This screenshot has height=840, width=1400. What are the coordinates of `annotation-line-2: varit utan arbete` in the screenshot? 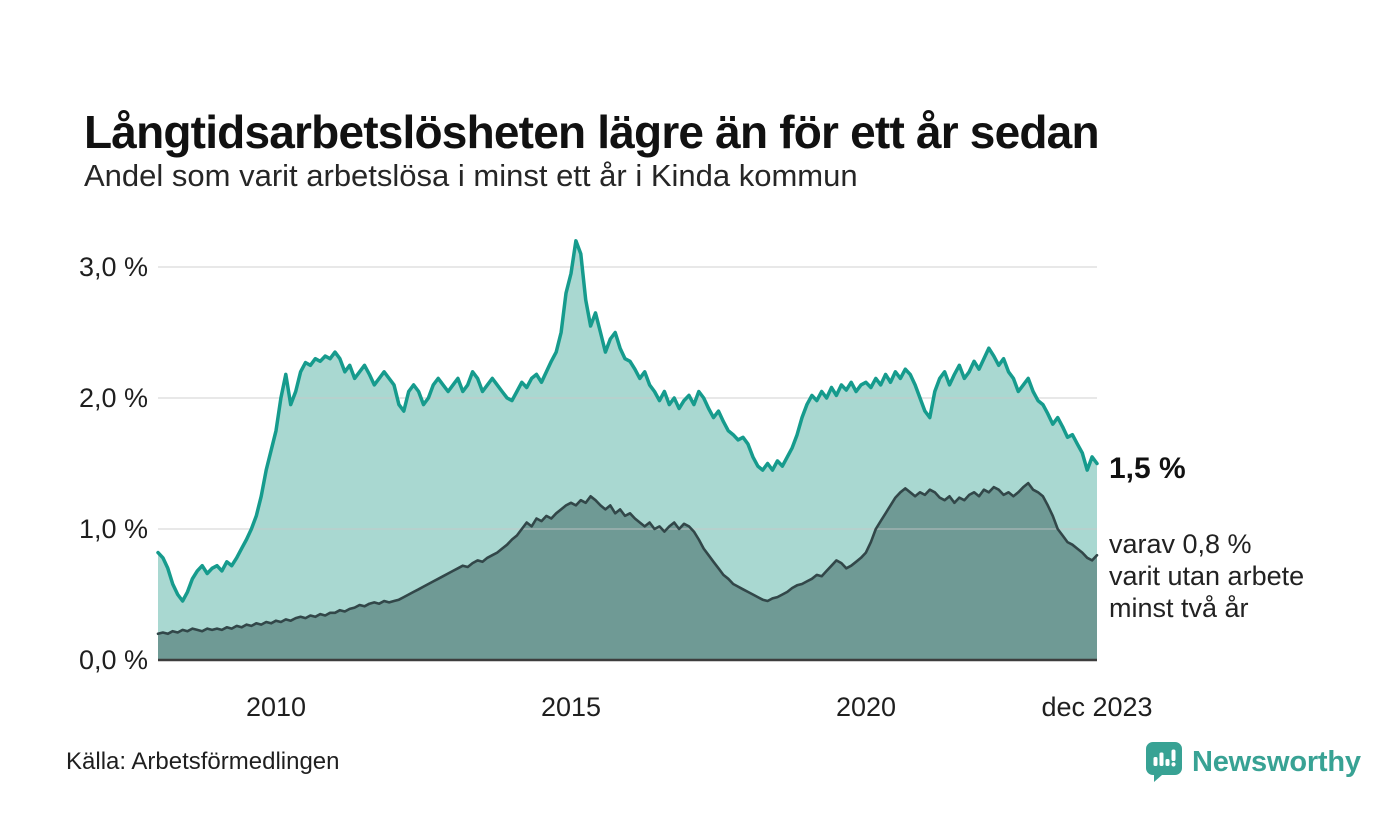 It's located at (1207, 576).